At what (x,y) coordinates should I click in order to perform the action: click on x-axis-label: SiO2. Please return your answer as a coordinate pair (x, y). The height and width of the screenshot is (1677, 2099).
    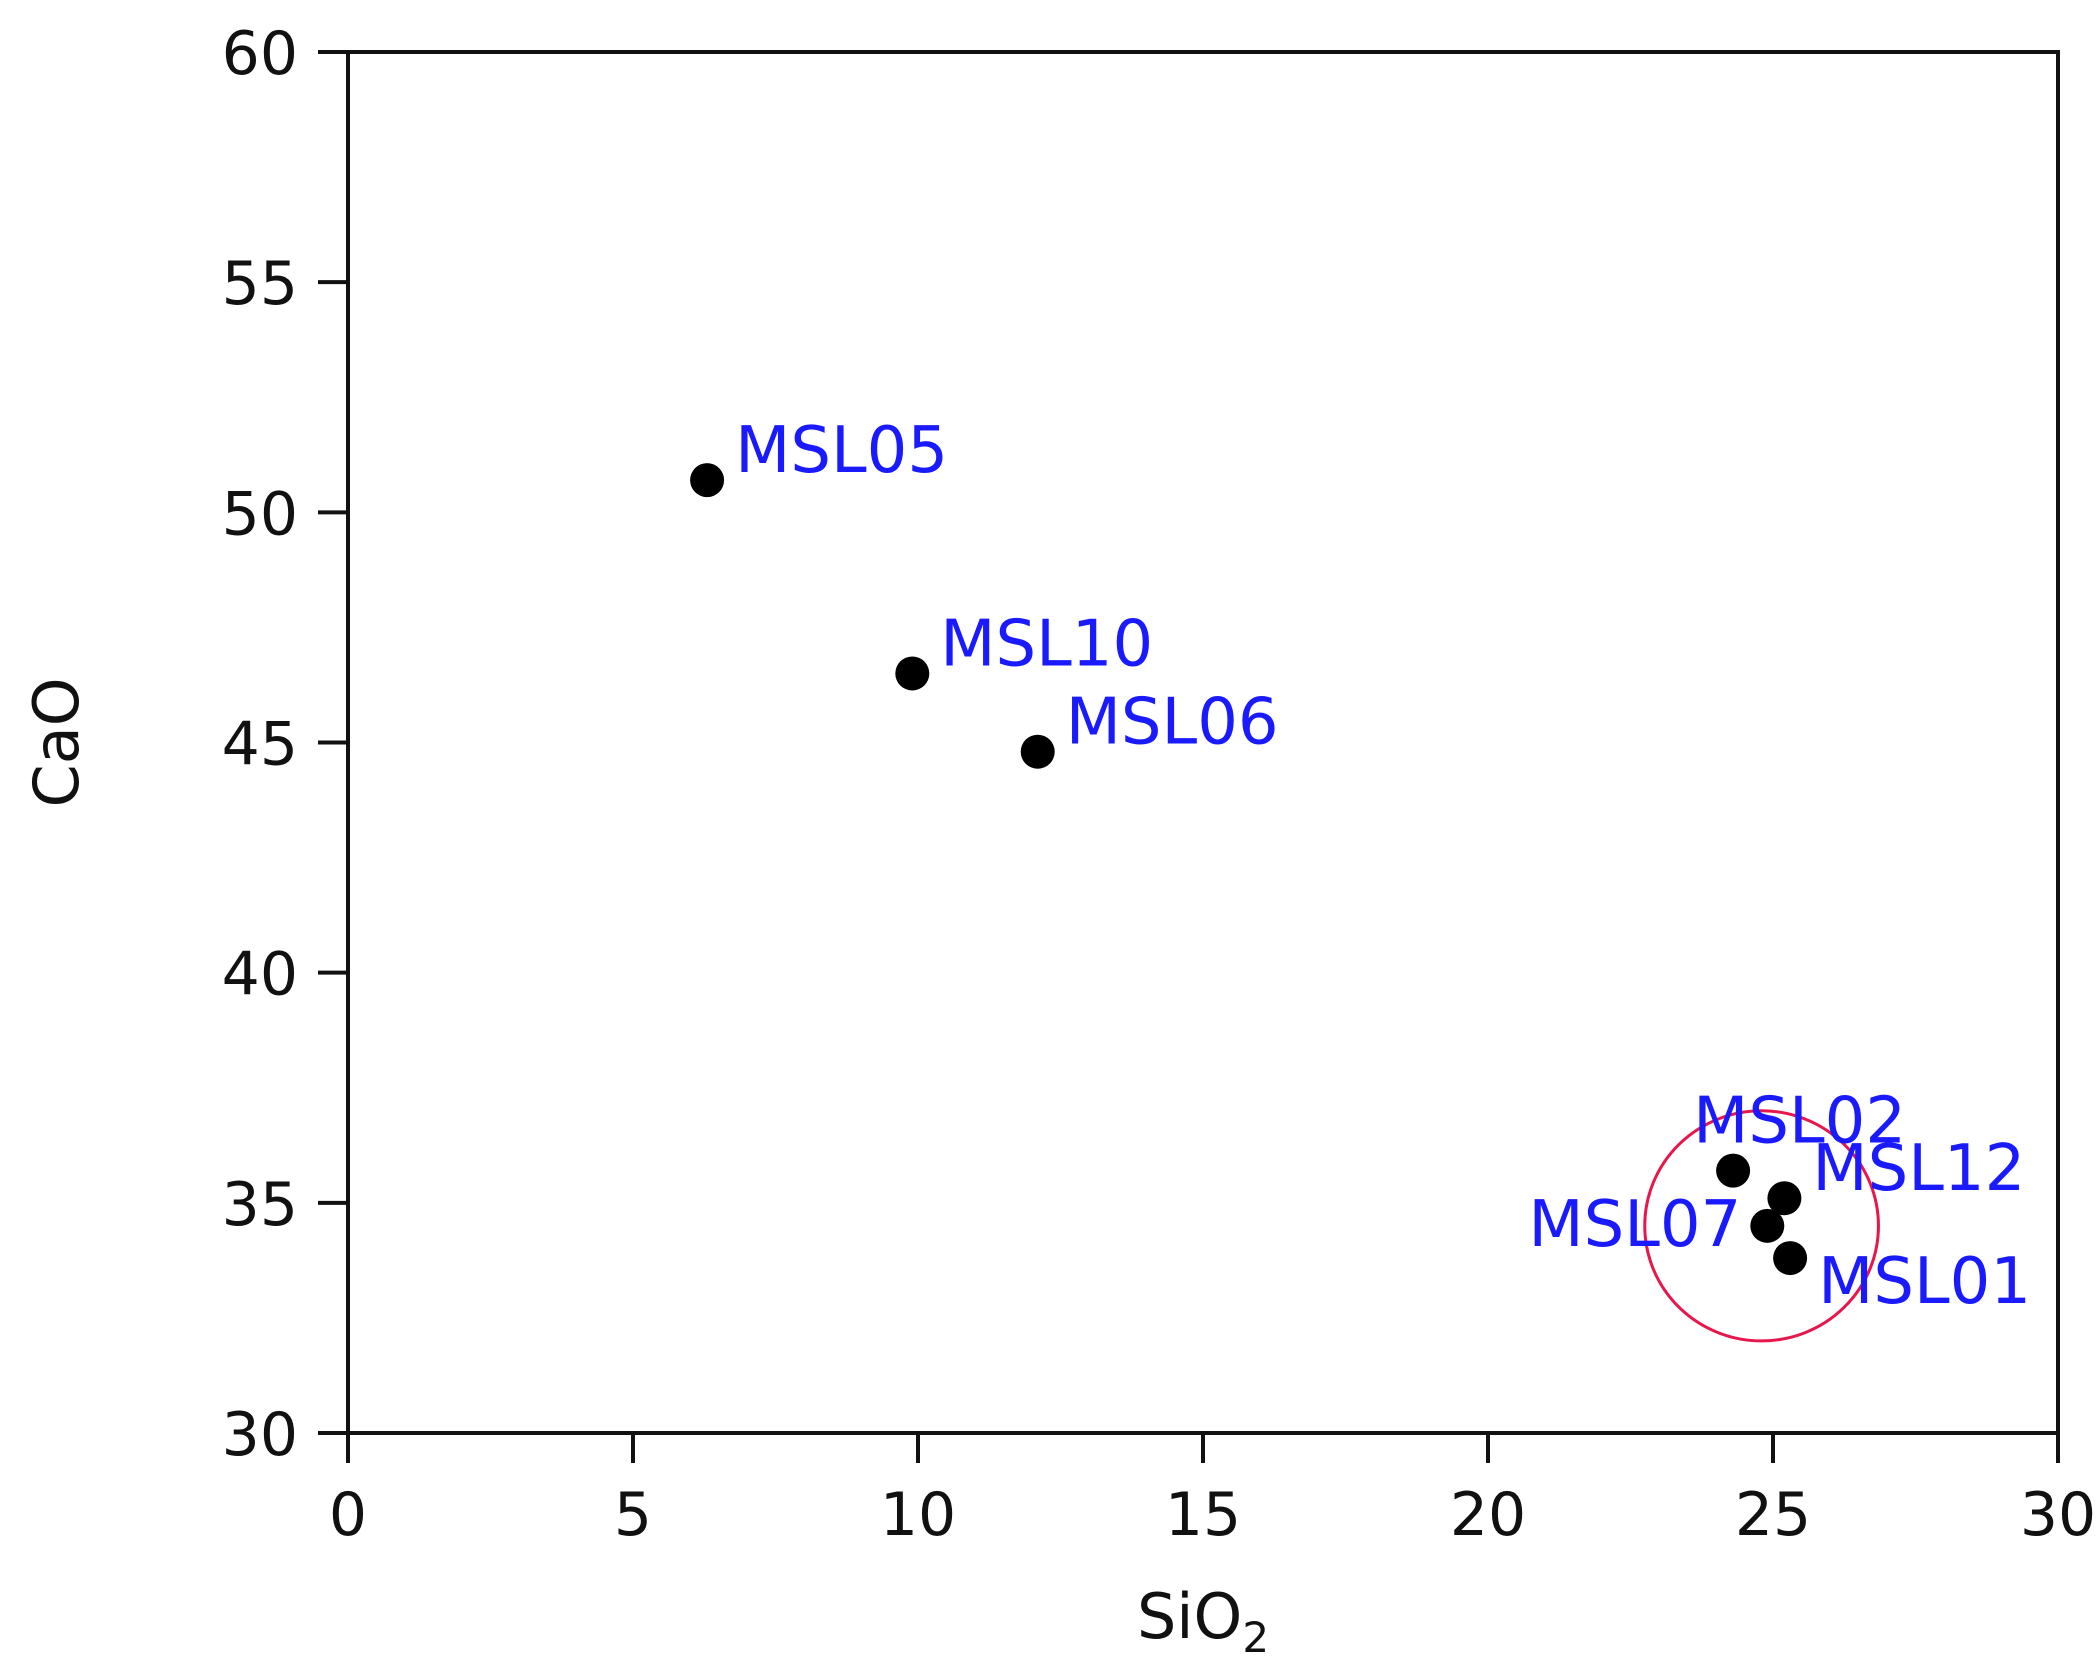
    Looking at the image, I should click on (1203, 1621).